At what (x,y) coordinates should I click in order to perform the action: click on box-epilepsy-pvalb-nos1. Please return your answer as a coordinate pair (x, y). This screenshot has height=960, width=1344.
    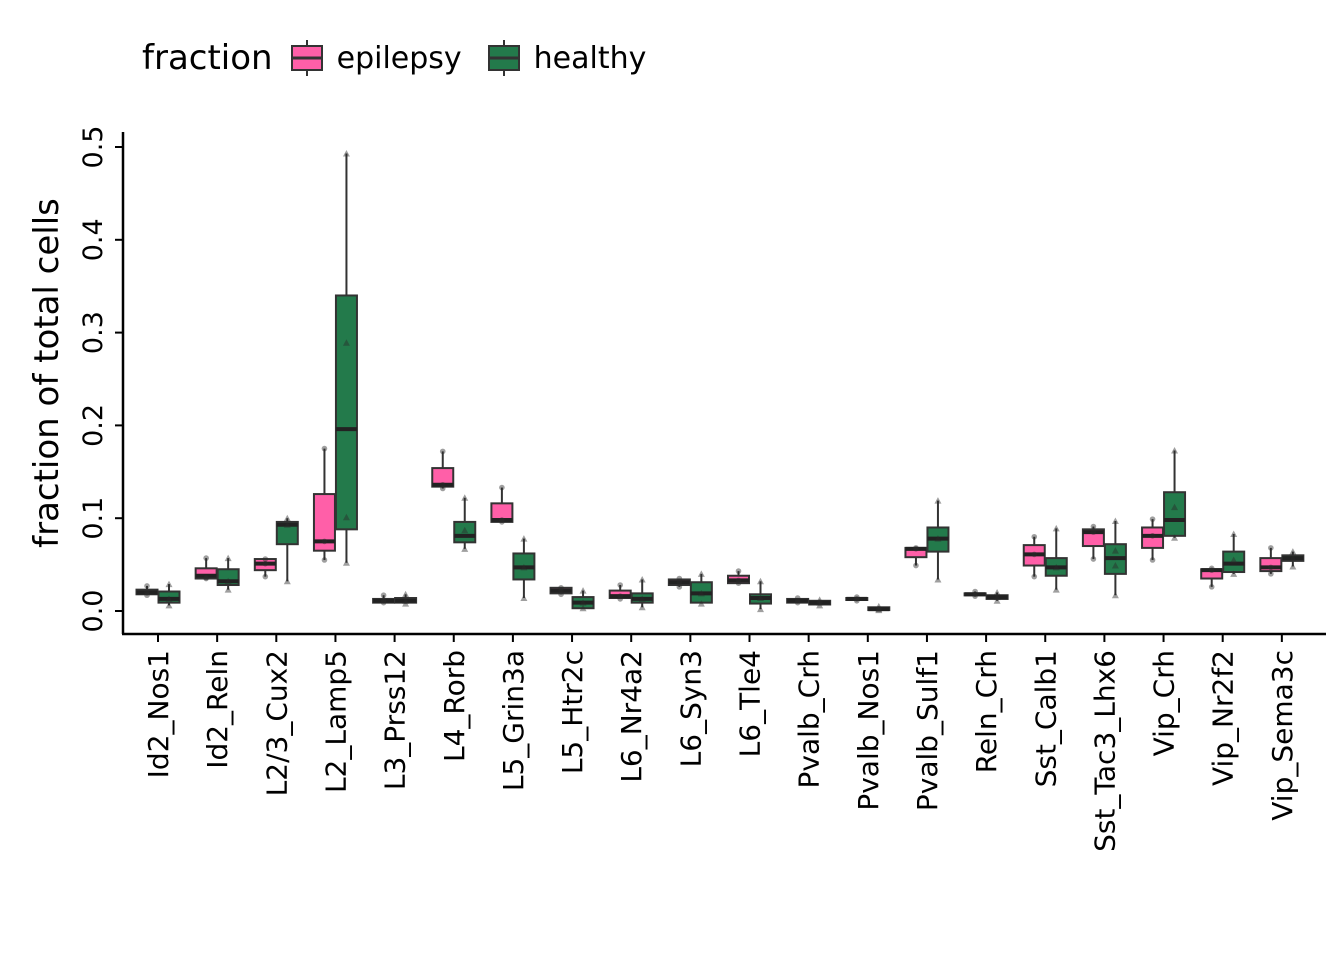
    Looking at the image, I should click on (856, 598).